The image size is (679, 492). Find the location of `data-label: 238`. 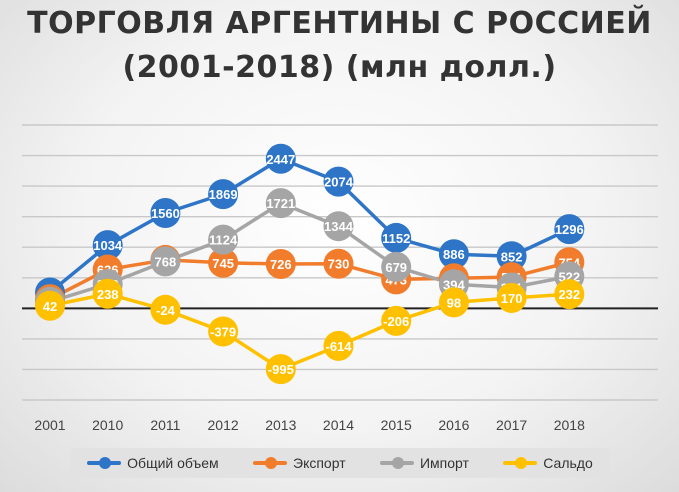

data-label: 238 is located at coordinates (108, 294).